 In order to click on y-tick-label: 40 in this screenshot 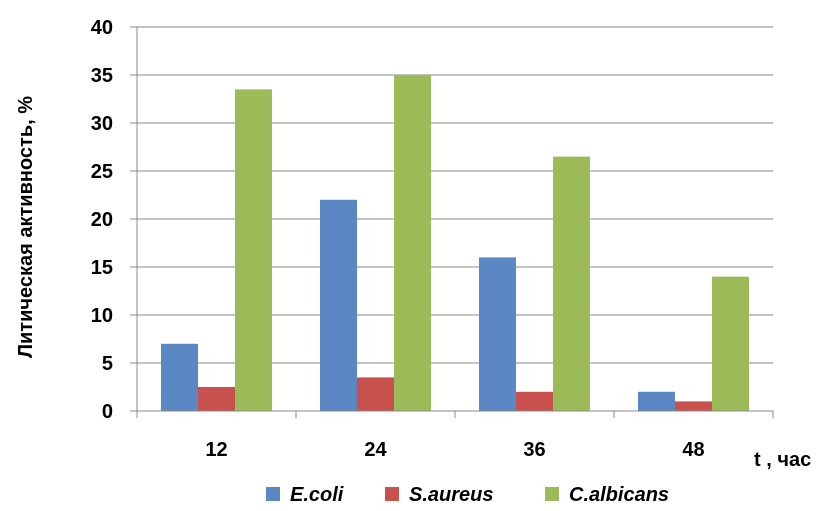, I will do `click(102, 28)`.